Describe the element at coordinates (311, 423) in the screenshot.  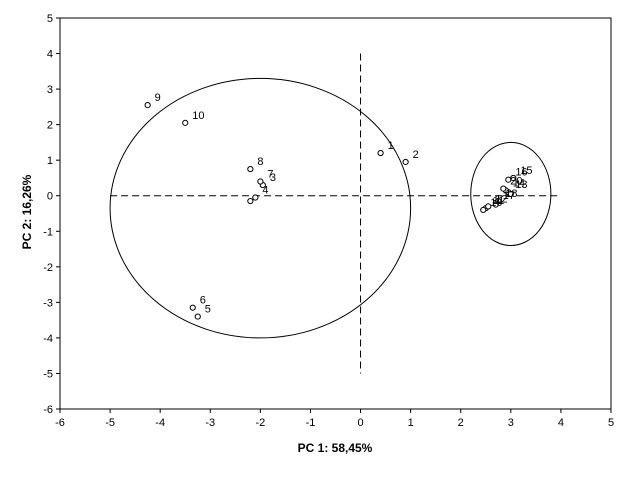
I see `x-tick-label: -1` at that location.